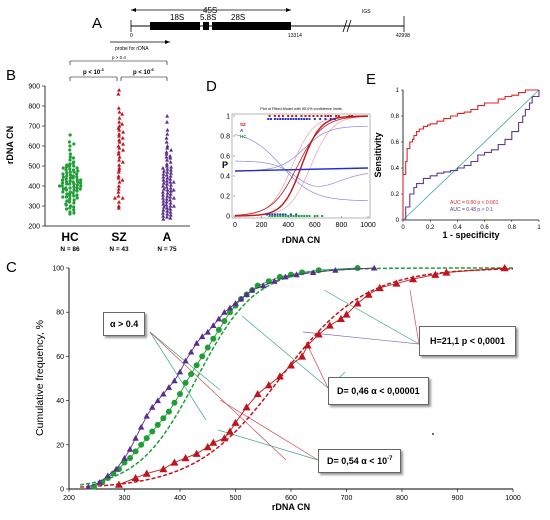 This screenshot has width=550, height=520. What do you see at coordinates (301, 168) in the screenshot?
I see `d-a-ci-band` at bounding box center [301, 168].